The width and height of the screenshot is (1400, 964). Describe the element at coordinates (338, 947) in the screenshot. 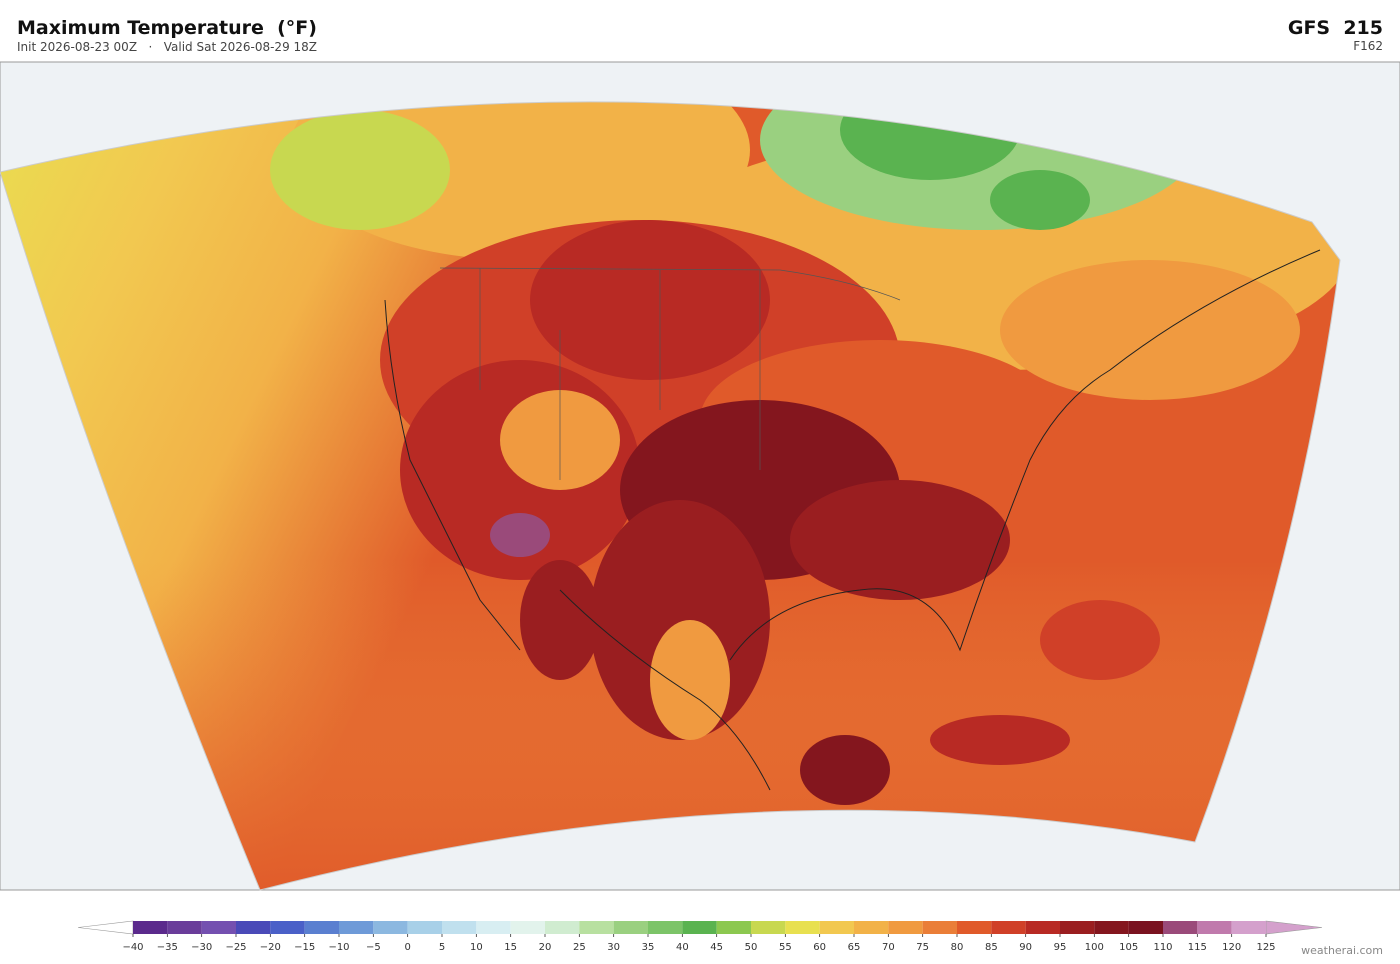

I see `colorbar-tick-label: −10` at that location.